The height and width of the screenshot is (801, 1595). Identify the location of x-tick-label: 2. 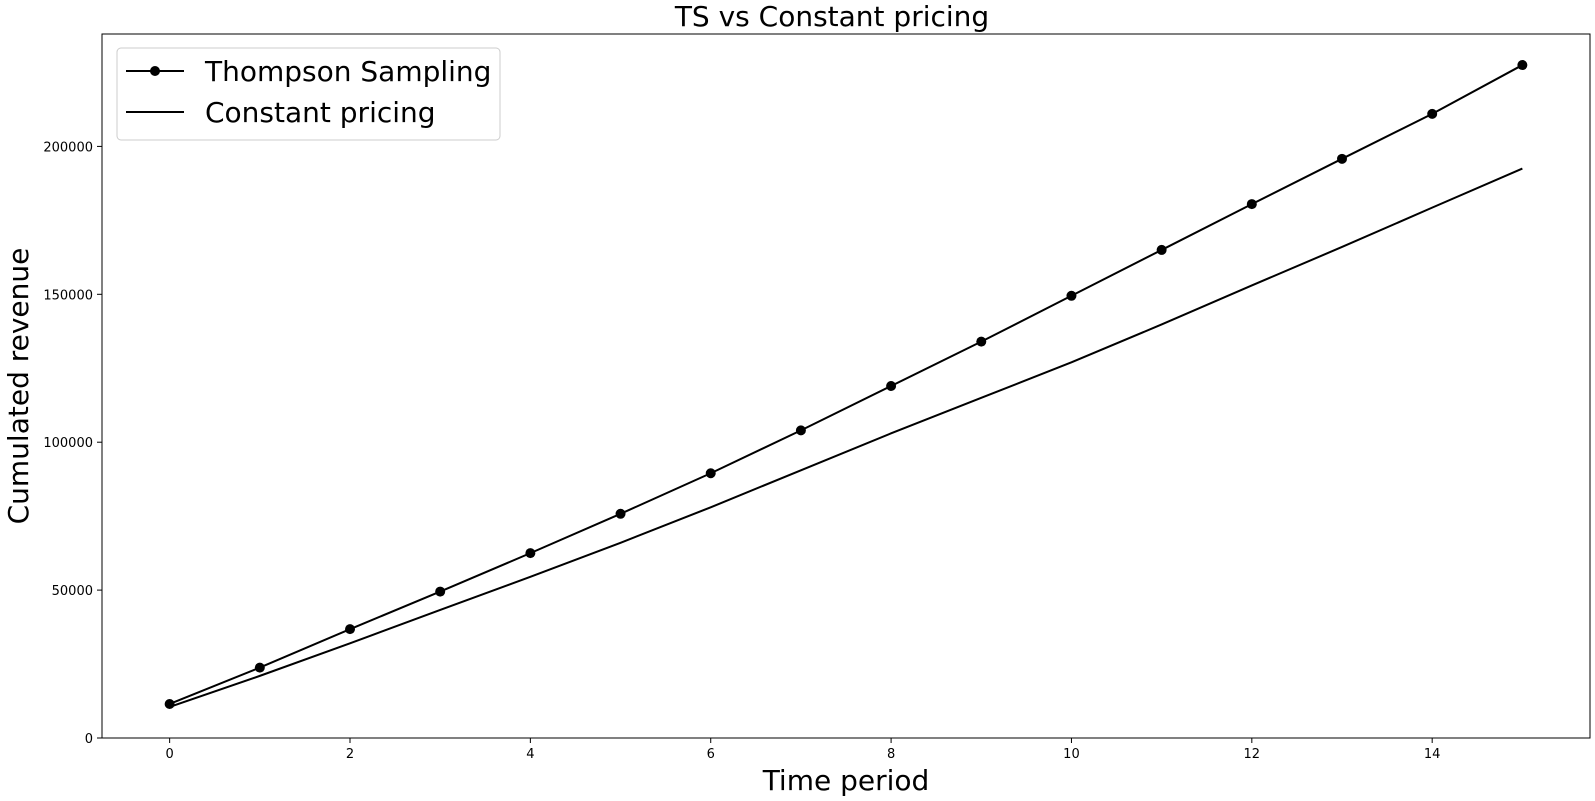
(350, 754).